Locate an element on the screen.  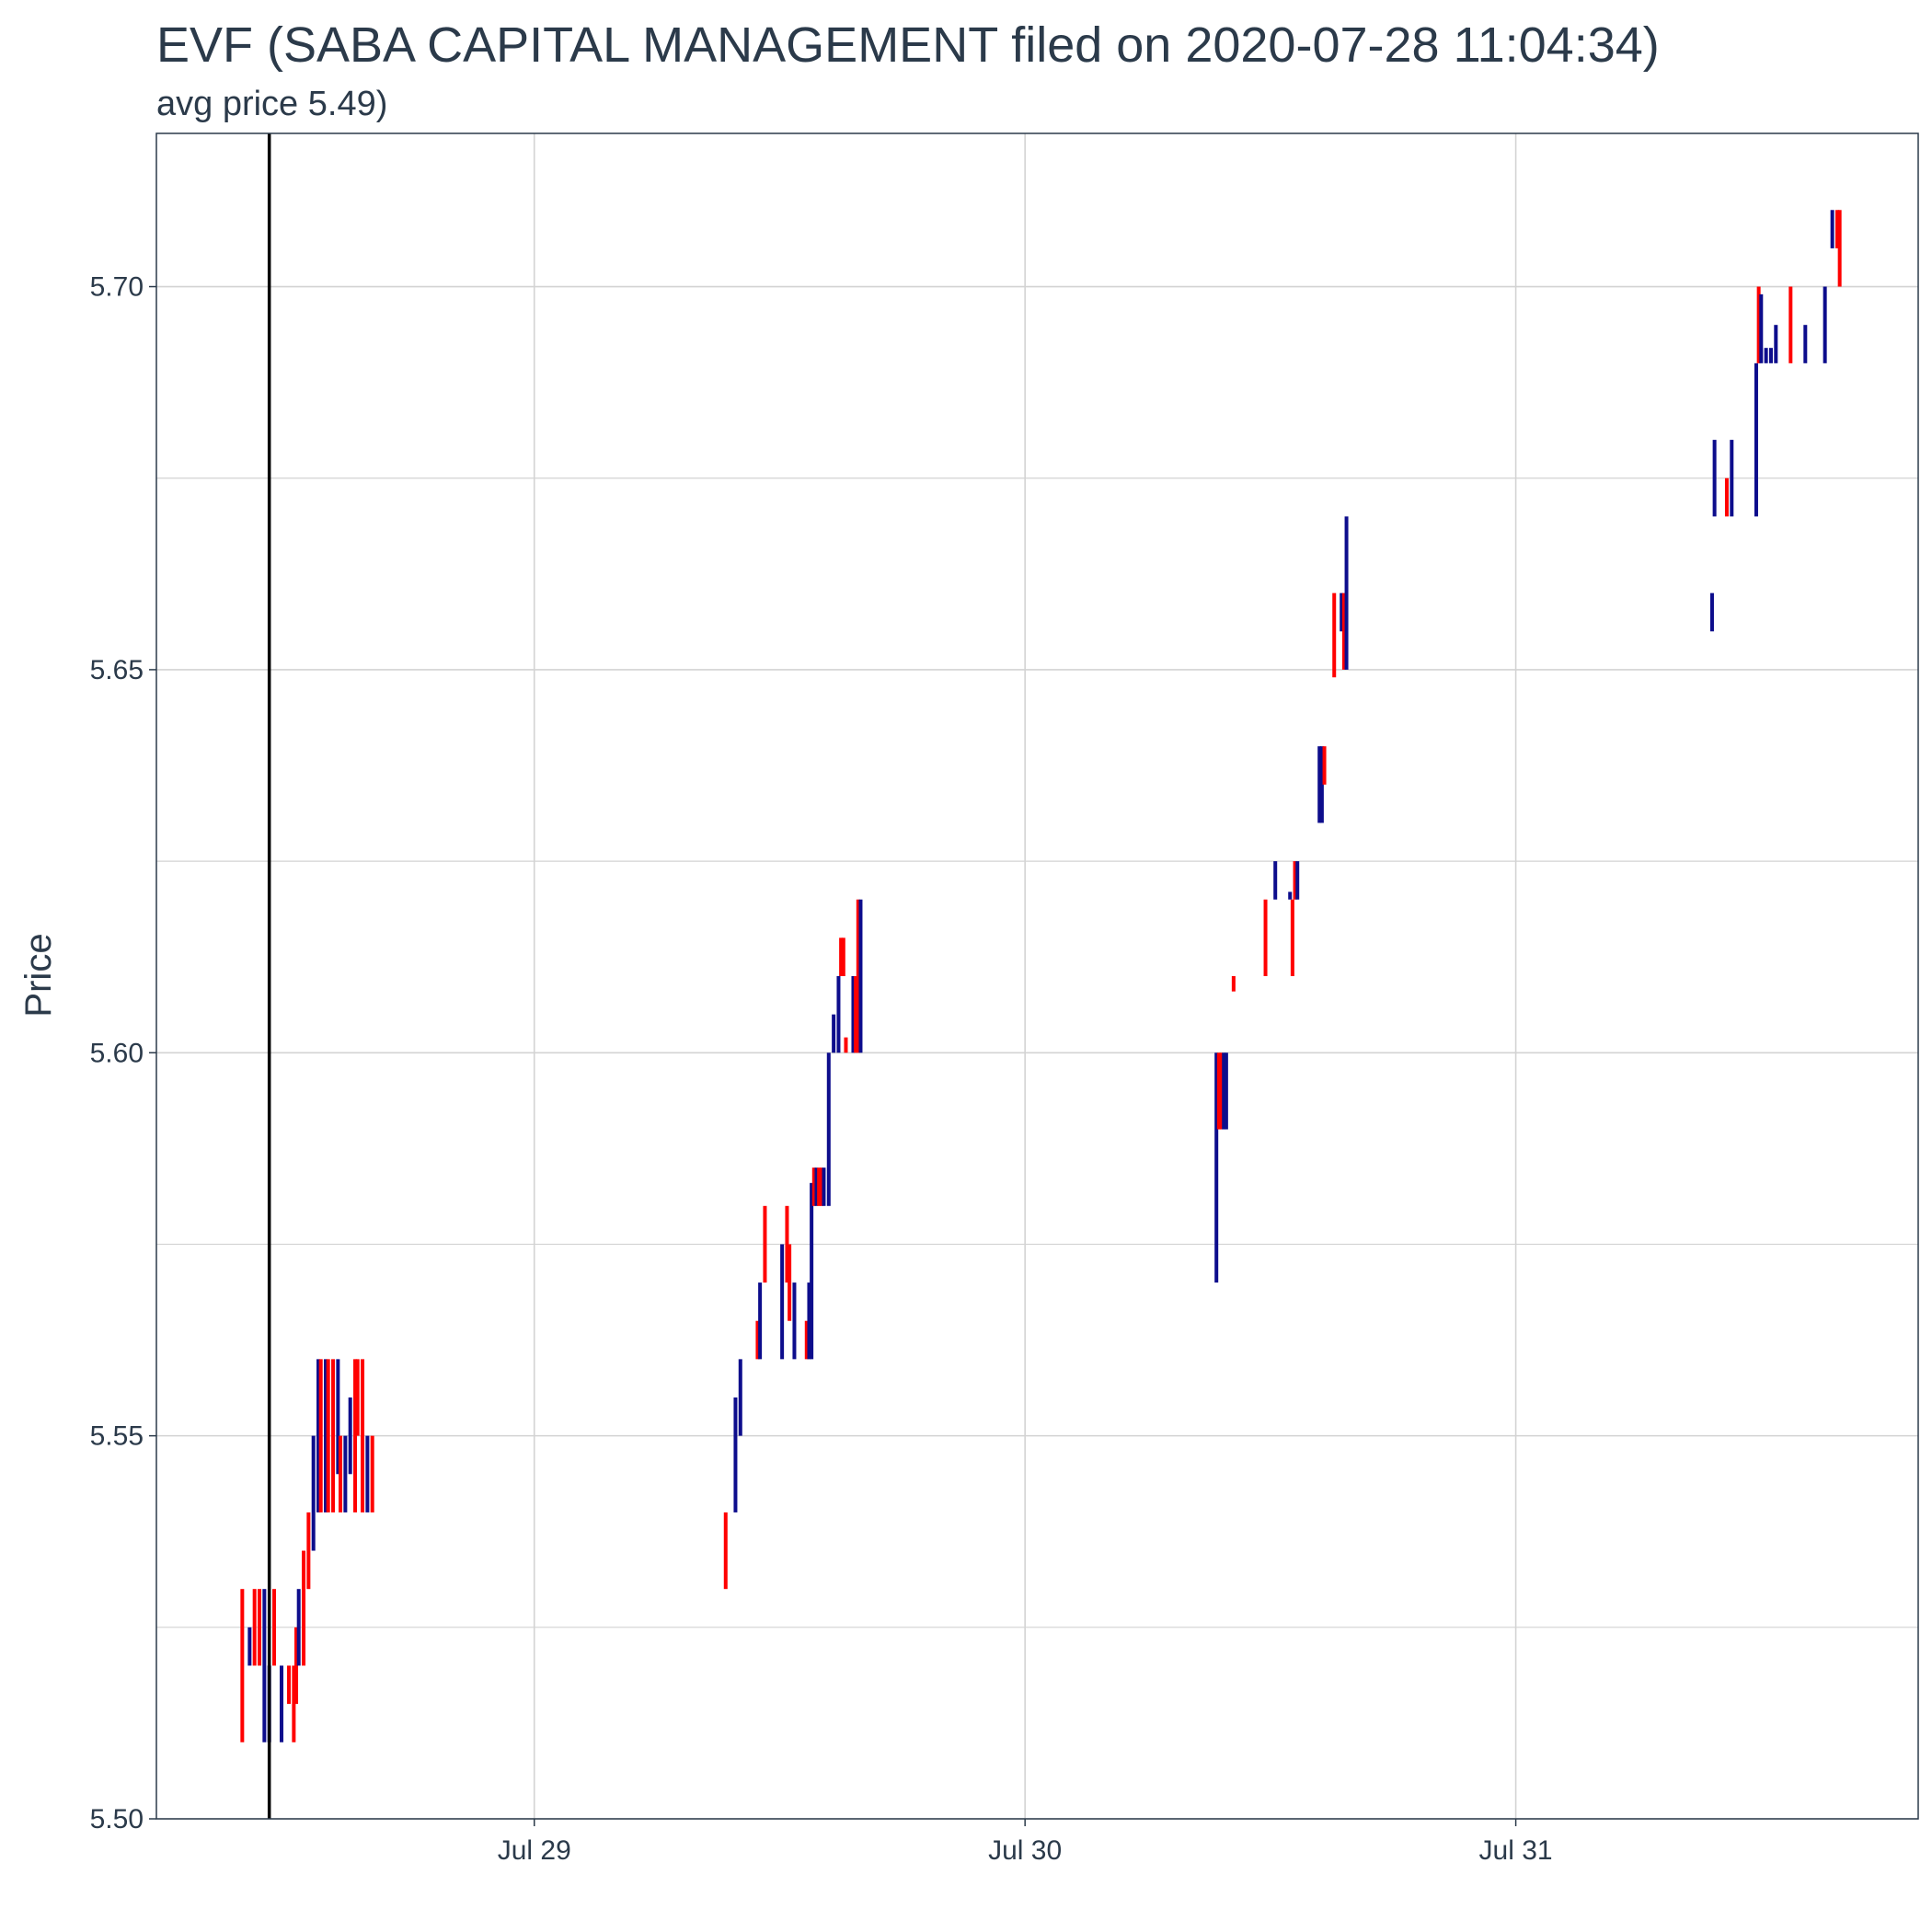
y-tick-label: 5.70 is located at coordinates (117, 287).